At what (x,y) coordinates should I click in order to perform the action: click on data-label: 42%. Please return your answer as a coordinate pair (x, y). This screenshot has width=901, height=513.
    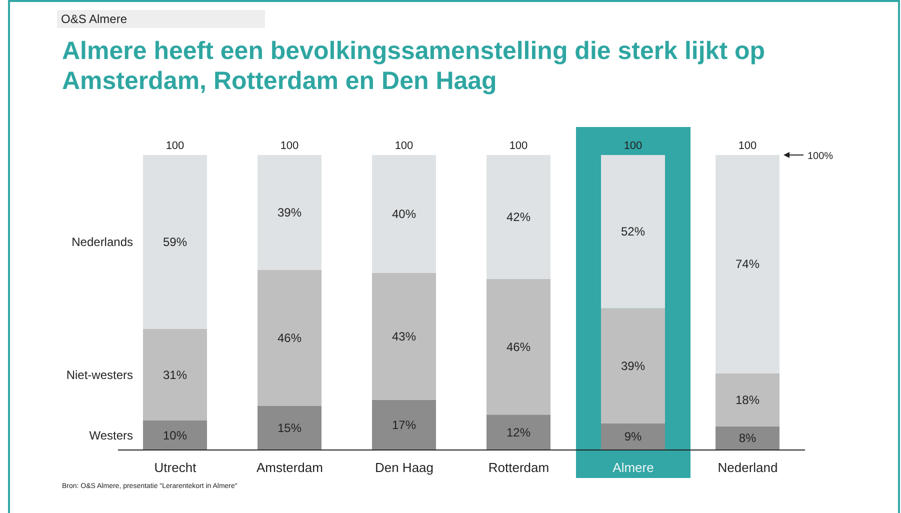
    Looking at the image, I should click on (518, 217).